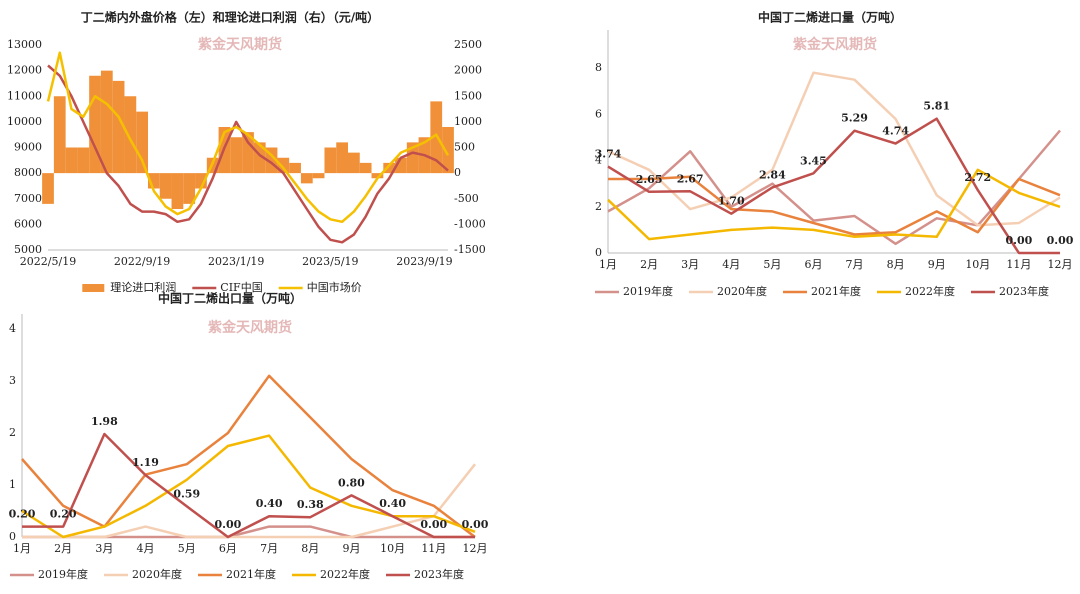 This screenshot has width=1080, height=594. What do you see at coordinates (598, 160) in the screenshot?
I see `y-tick-label: 4` at bounding box center [598, 160].